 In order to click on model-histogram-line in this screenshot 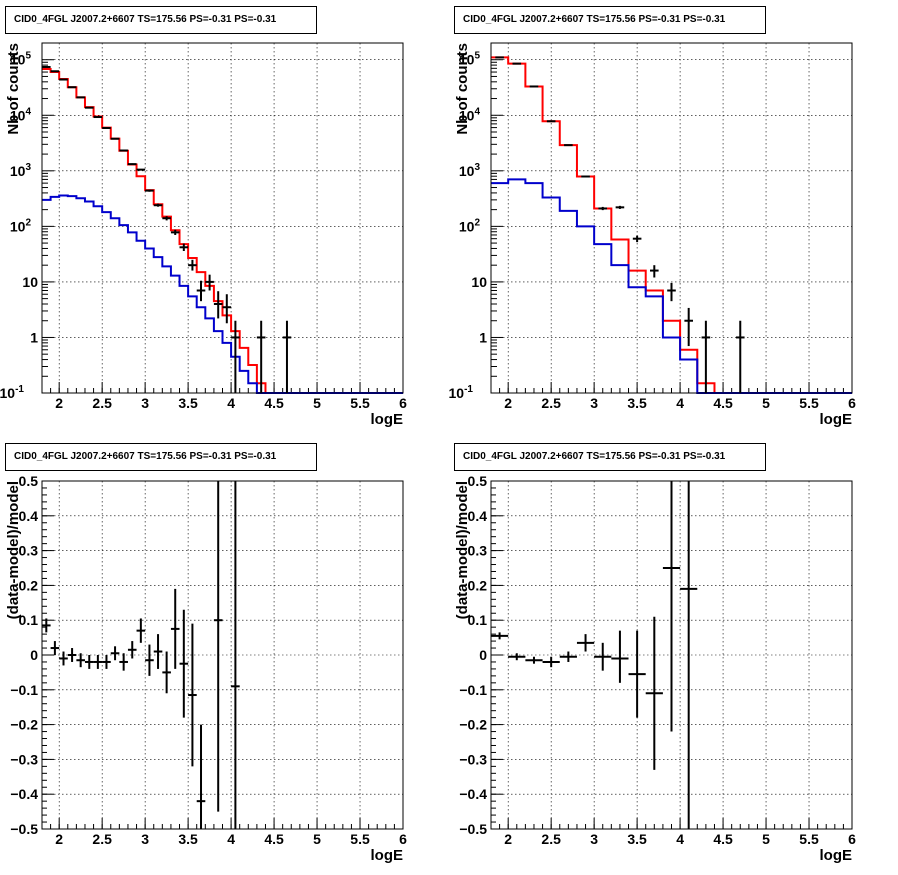, I will do `click(222, 294)`.